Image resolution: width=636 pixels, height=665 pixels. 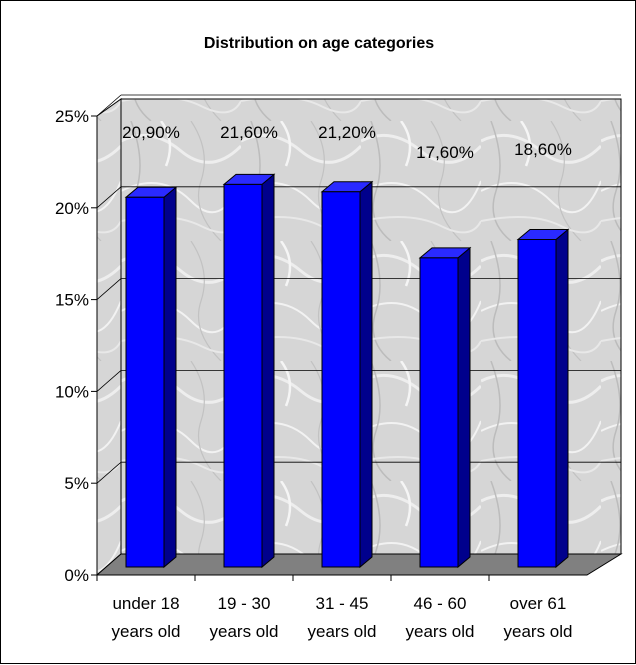 What do you see at coordinates (76, 483) in the screenshot?
I see `y-tick-label: 5%` at bounding box center [76, 483].